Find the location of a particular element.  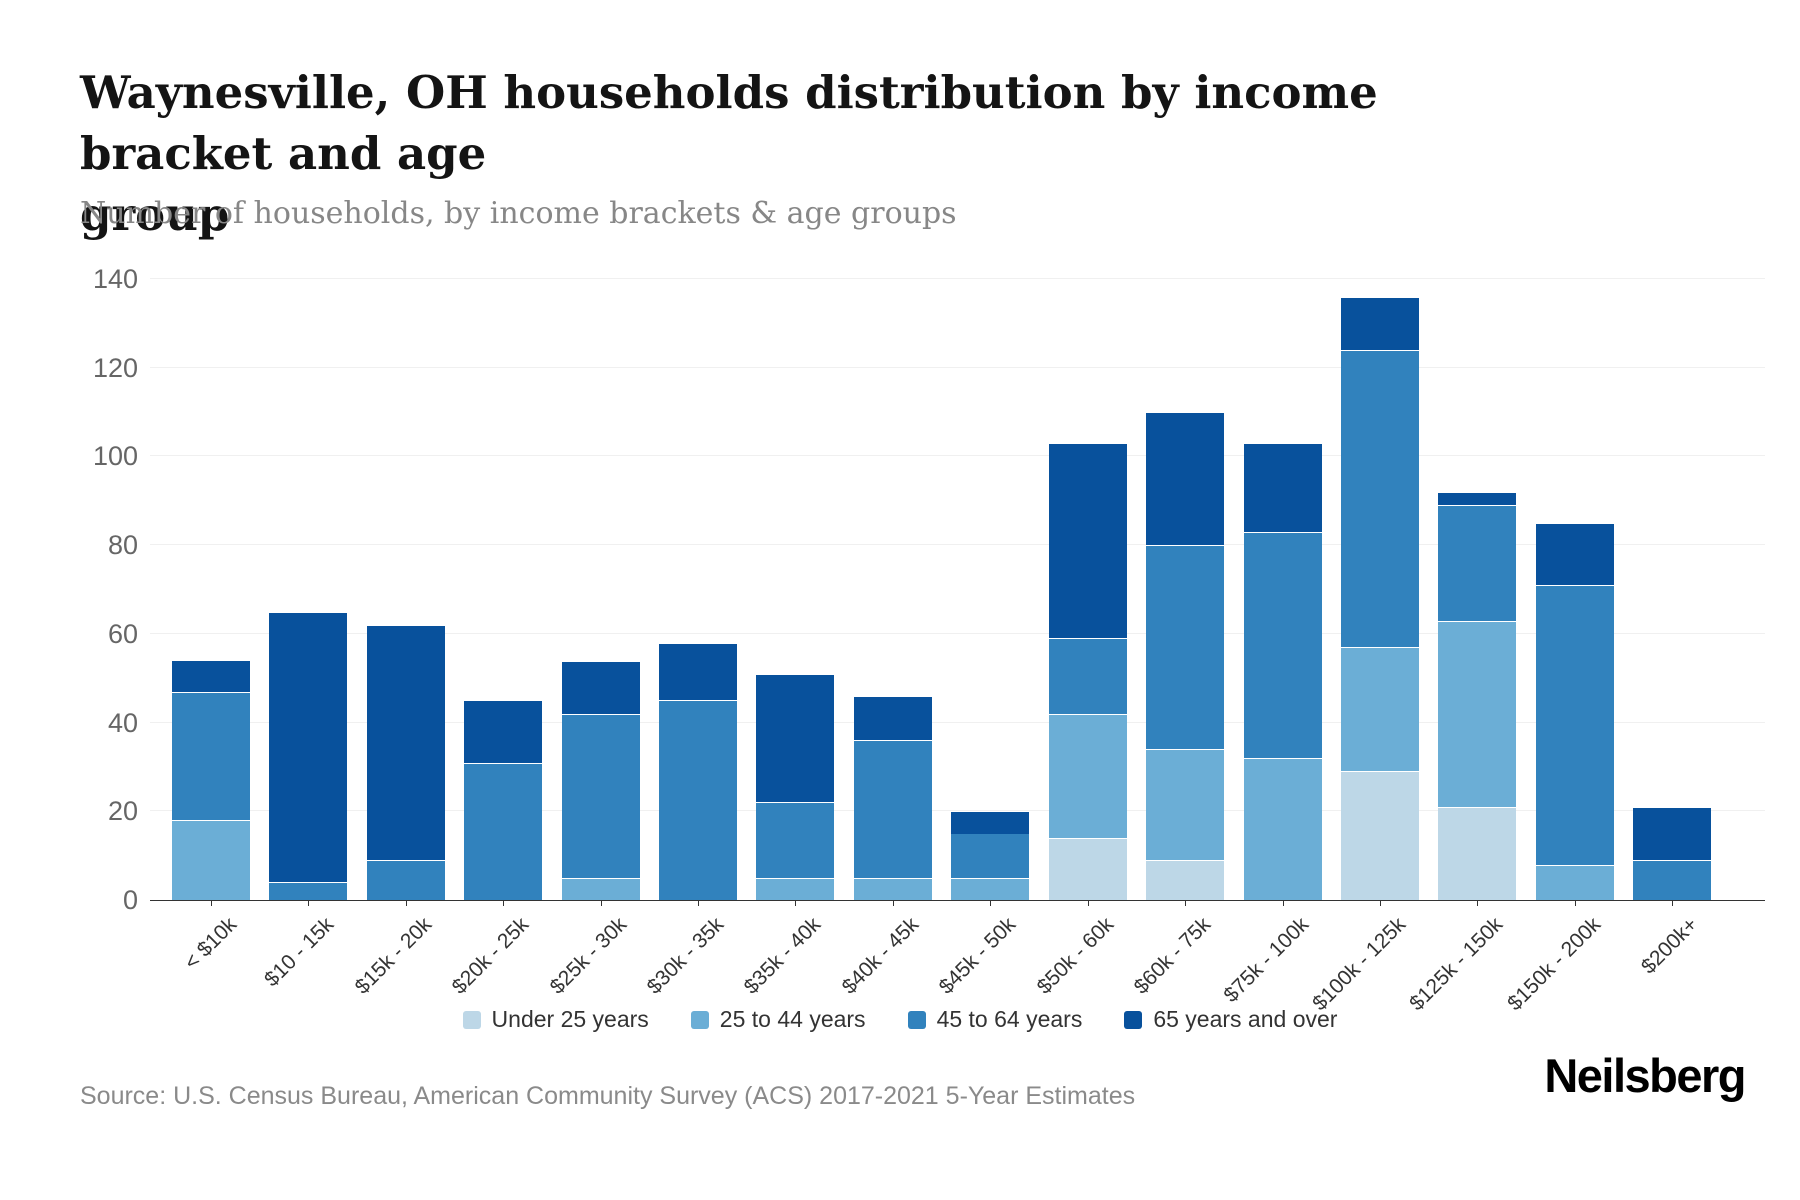

bar-$60k - 75k is located at coordinates (1185, 589).